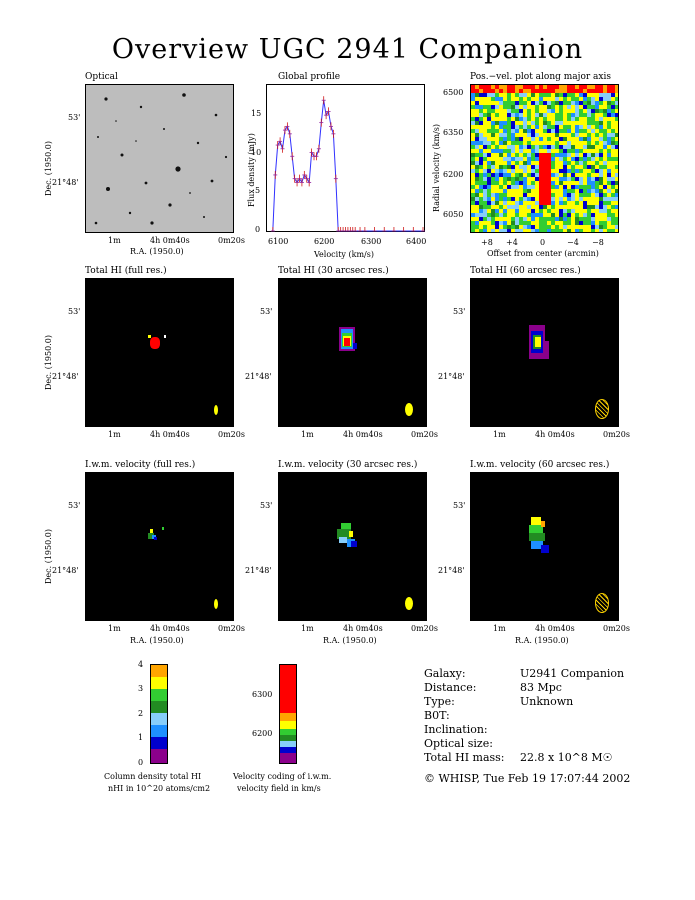 The height and width of the screenshot is (900, 695). Describe the element at coordinates (141, 688) in the screenshot. I see `density-tick-3: 3` at that location.